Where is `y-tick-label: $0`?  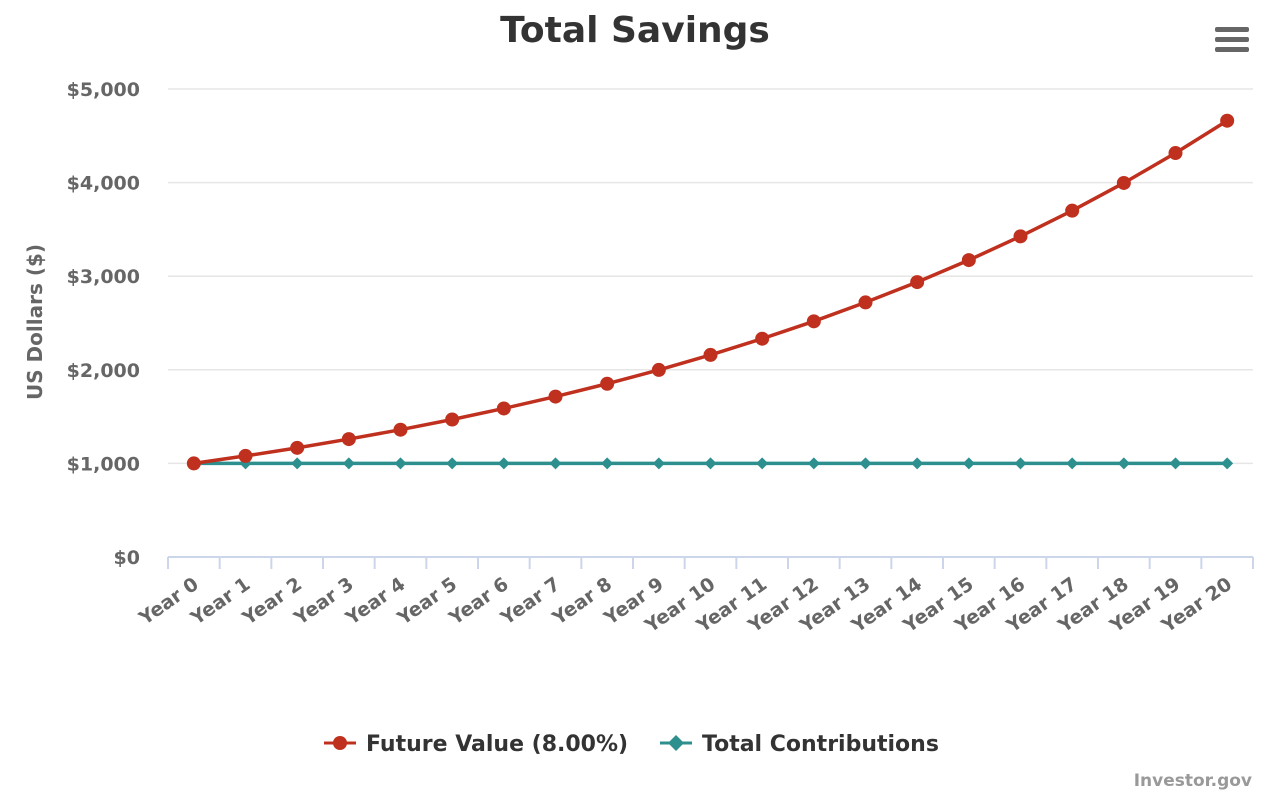
y-tick-label: $0 is located at coordinates (127, 558).